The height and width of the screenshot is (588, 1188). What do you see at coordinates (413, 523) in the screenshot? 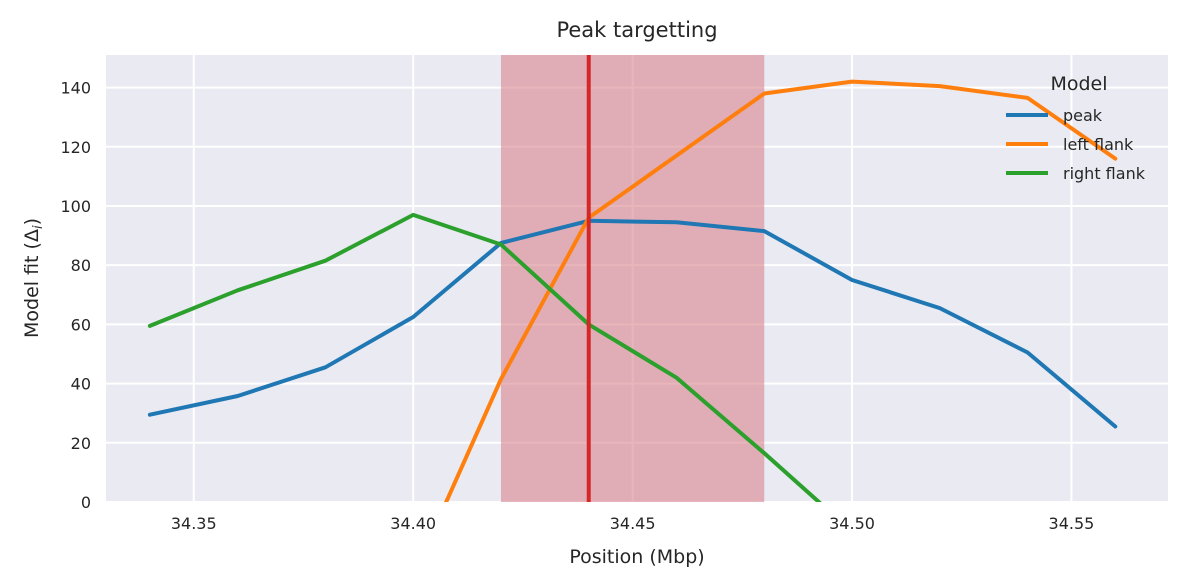
I see `x-tick-label: 34.40` at bounding box center [413, 523].